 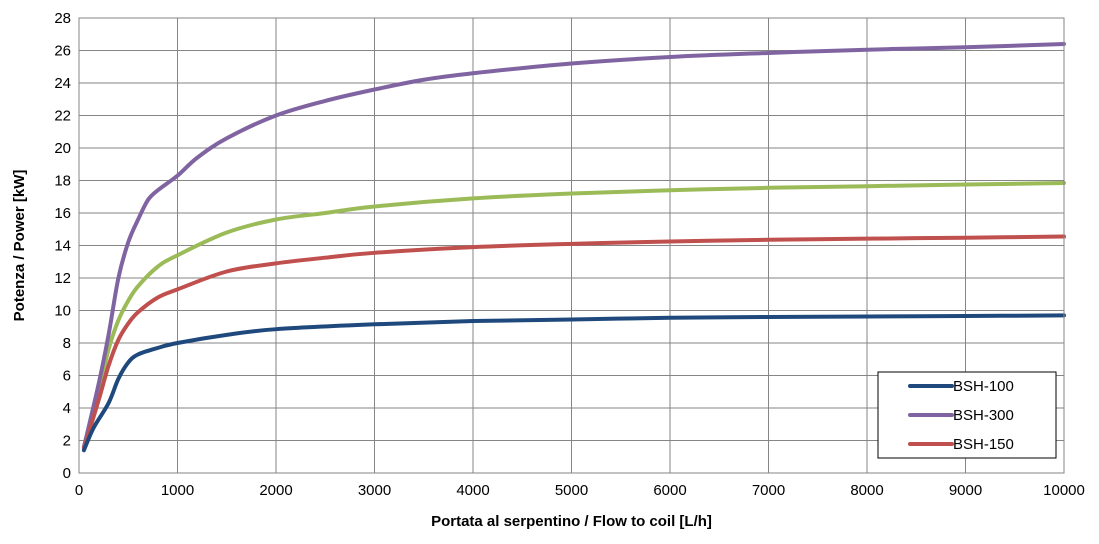 I want to click on y-tick-label: 14, so click(x=62, y=246).